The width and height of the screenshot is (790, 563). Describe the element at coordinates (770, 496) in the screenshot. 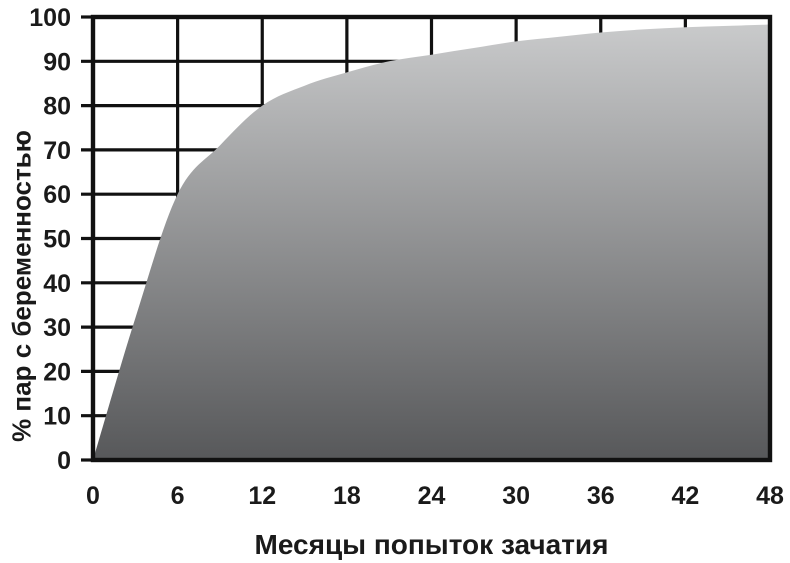

I see `x-tick-label: 48` at that location.